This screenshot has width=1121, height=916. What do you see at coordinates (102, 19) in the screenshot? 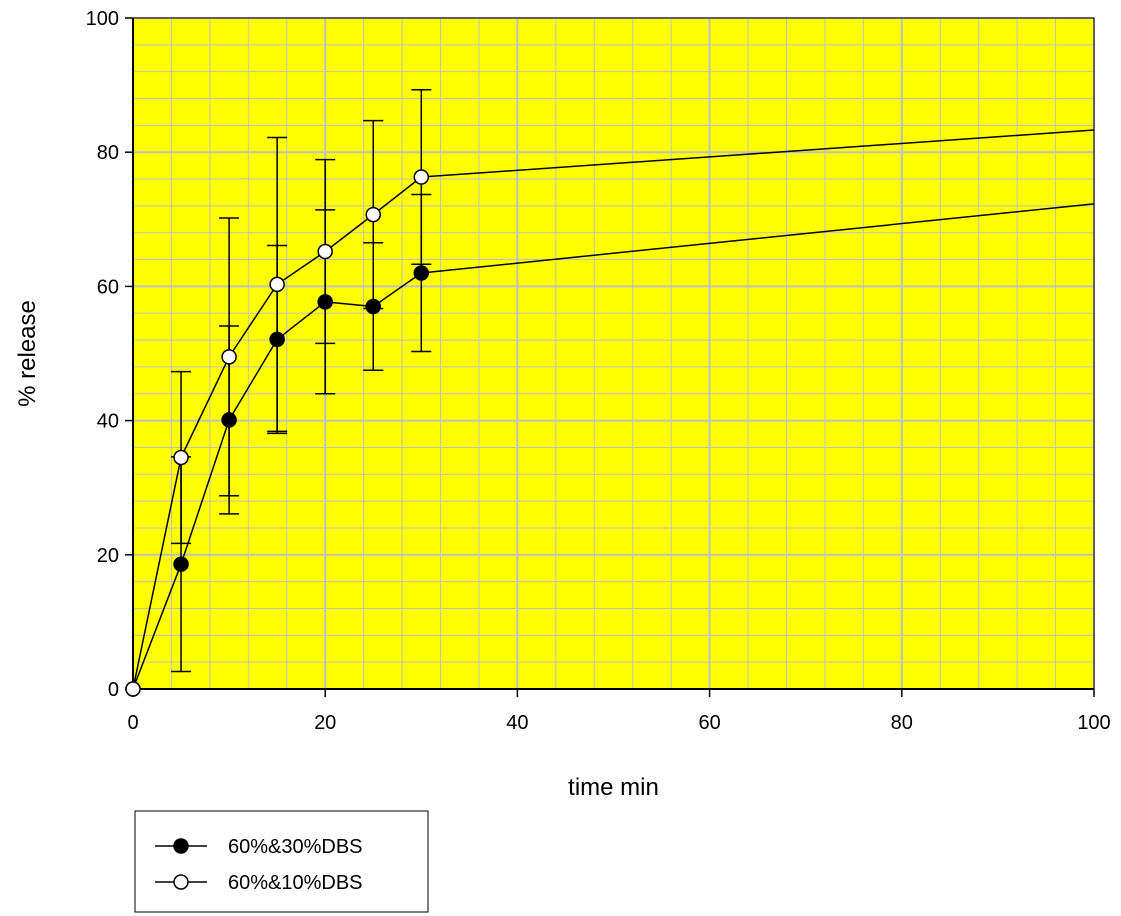
I see `y-tick-label: 100` at bounding box center [102, 19].